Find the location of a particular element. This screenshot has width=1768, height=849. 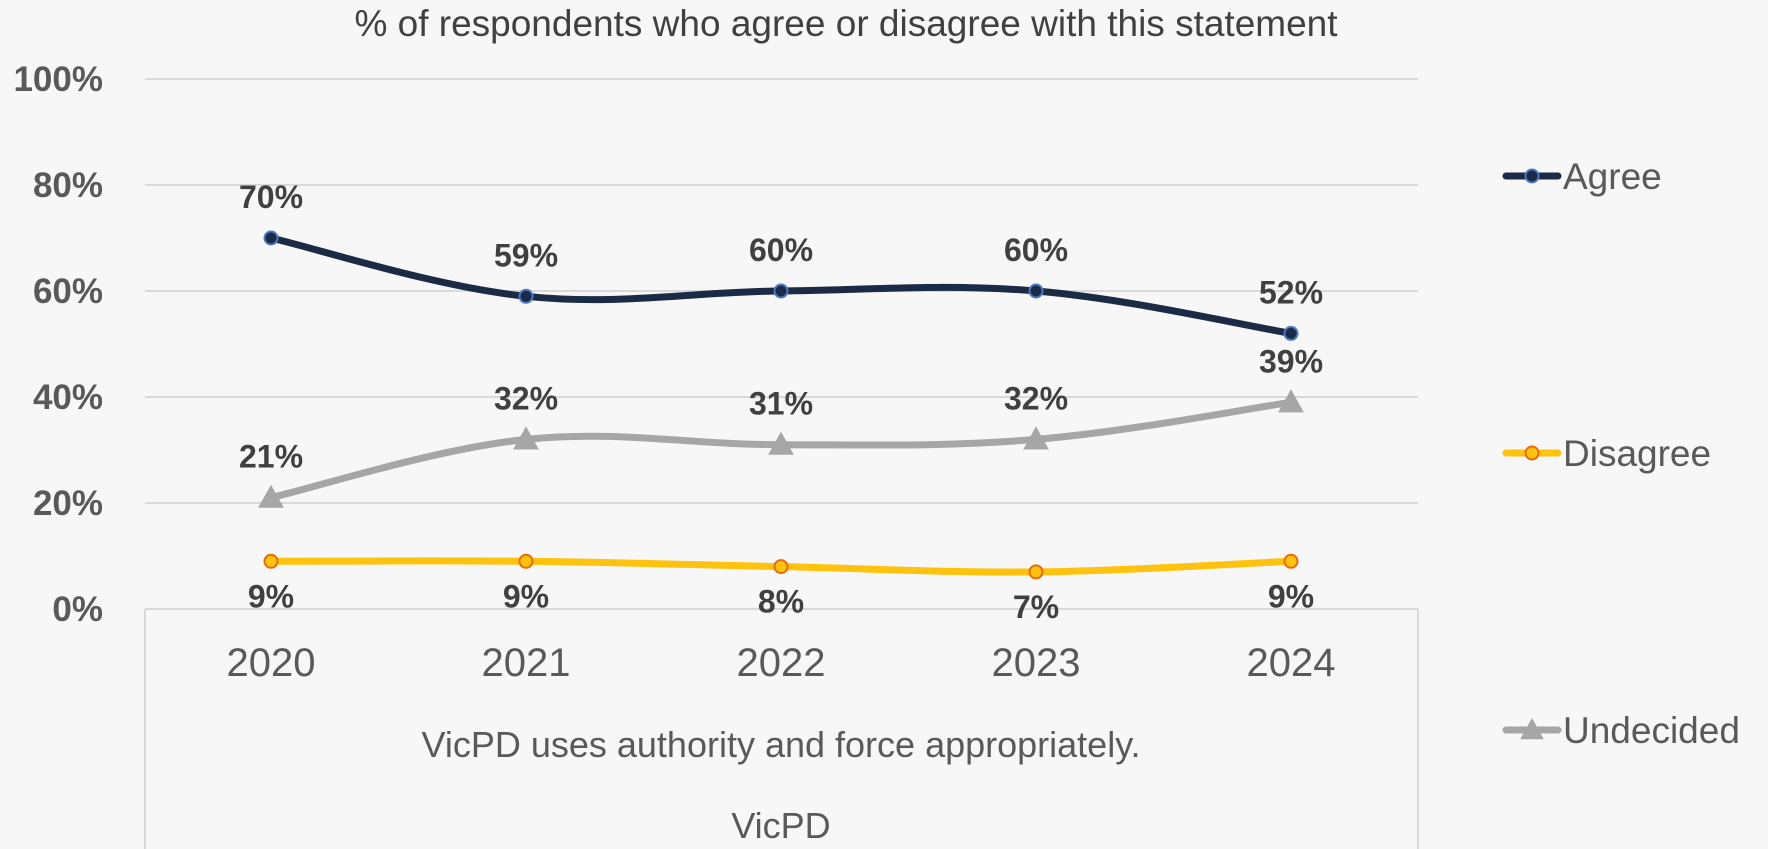

series-undecided is located at coordinates (781, 448).